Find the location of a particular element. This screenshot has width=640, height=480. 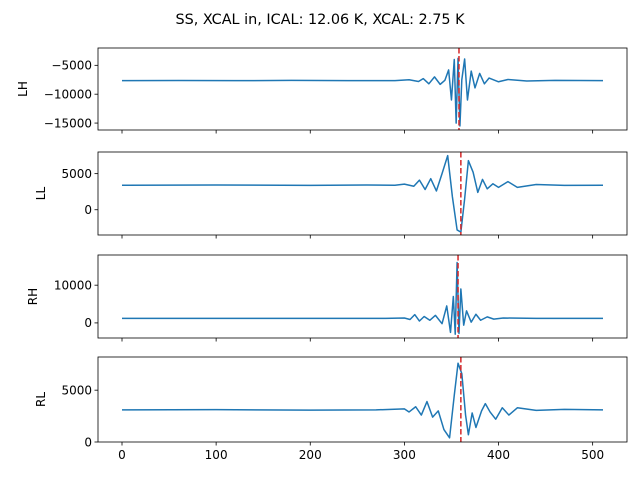

ll-ytick-label: 5000 is located at coordinates (76, 174).